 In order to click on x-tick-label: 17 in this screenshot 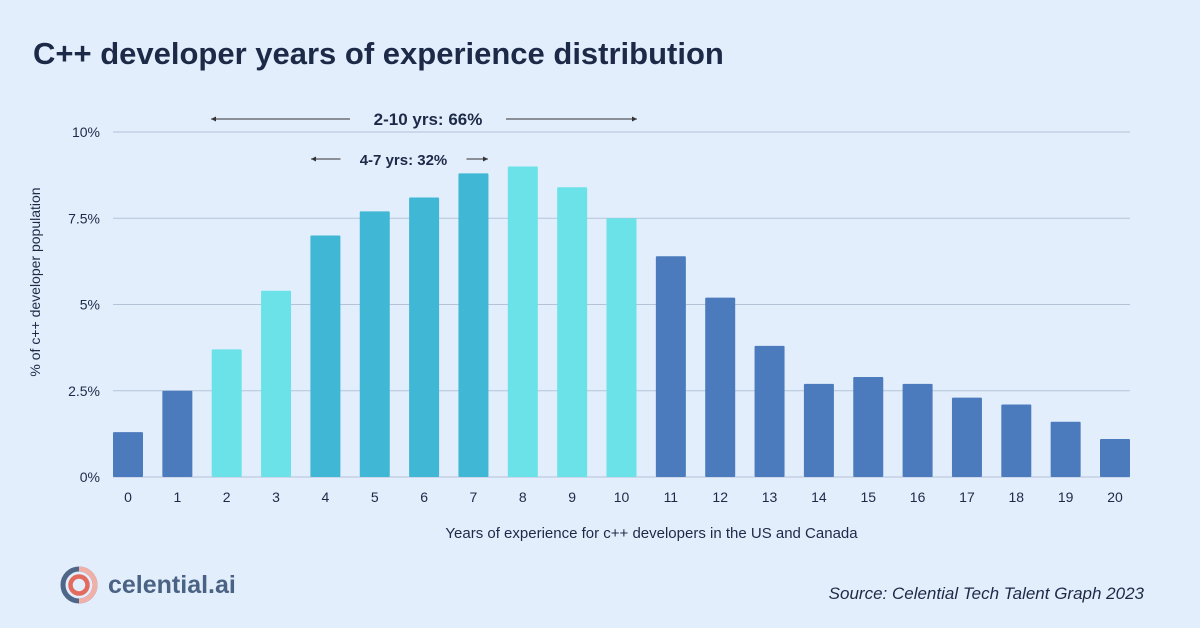, I will do `click(967, 497)`.